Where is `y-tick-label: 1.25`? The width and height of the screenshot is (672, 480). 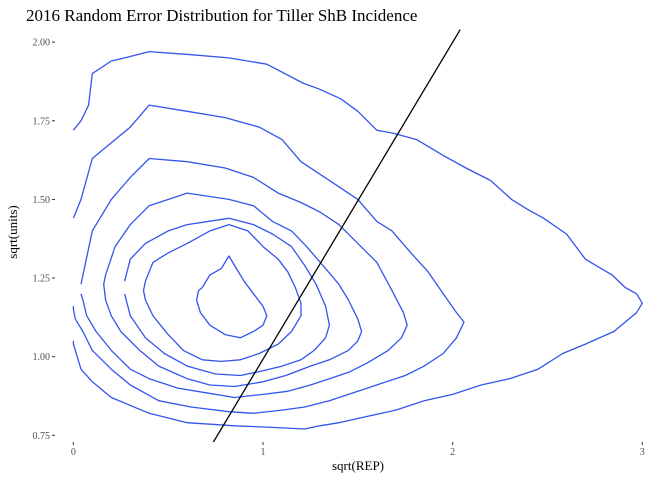 y-tick-label: 1.25 is located at coordinates (42, 279).